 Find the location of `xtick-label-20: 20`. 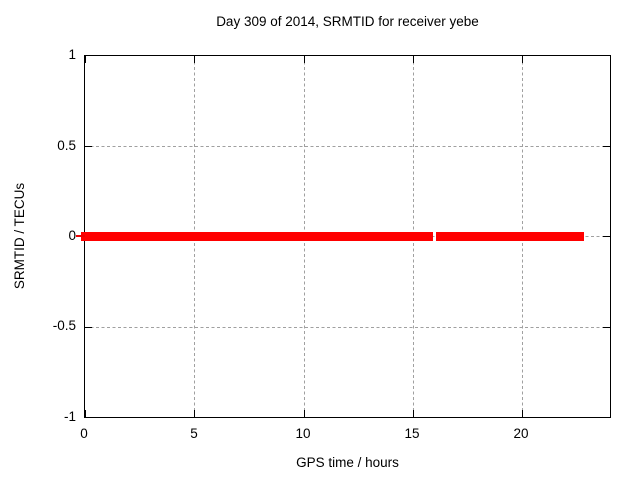

xtick-label-20: 20 is located at coordinates (521, 433).